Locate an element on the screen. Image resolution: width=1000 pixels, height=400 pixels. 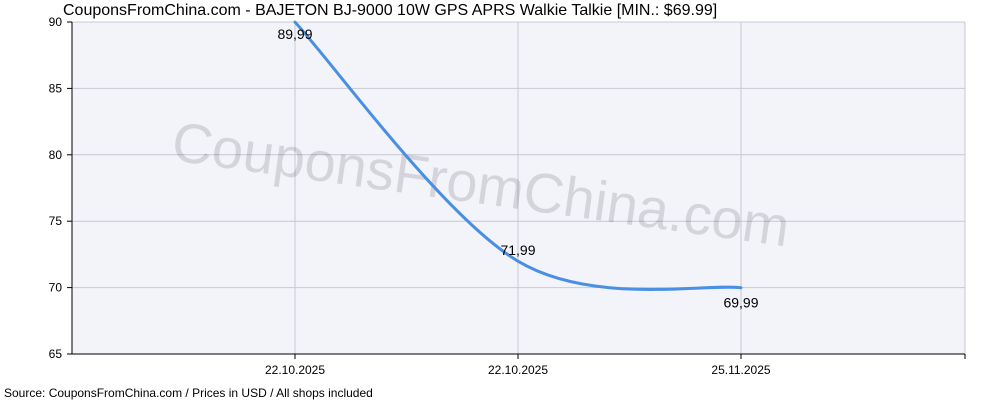
y-tick-label: 80 is located at coordinates (56, 155).